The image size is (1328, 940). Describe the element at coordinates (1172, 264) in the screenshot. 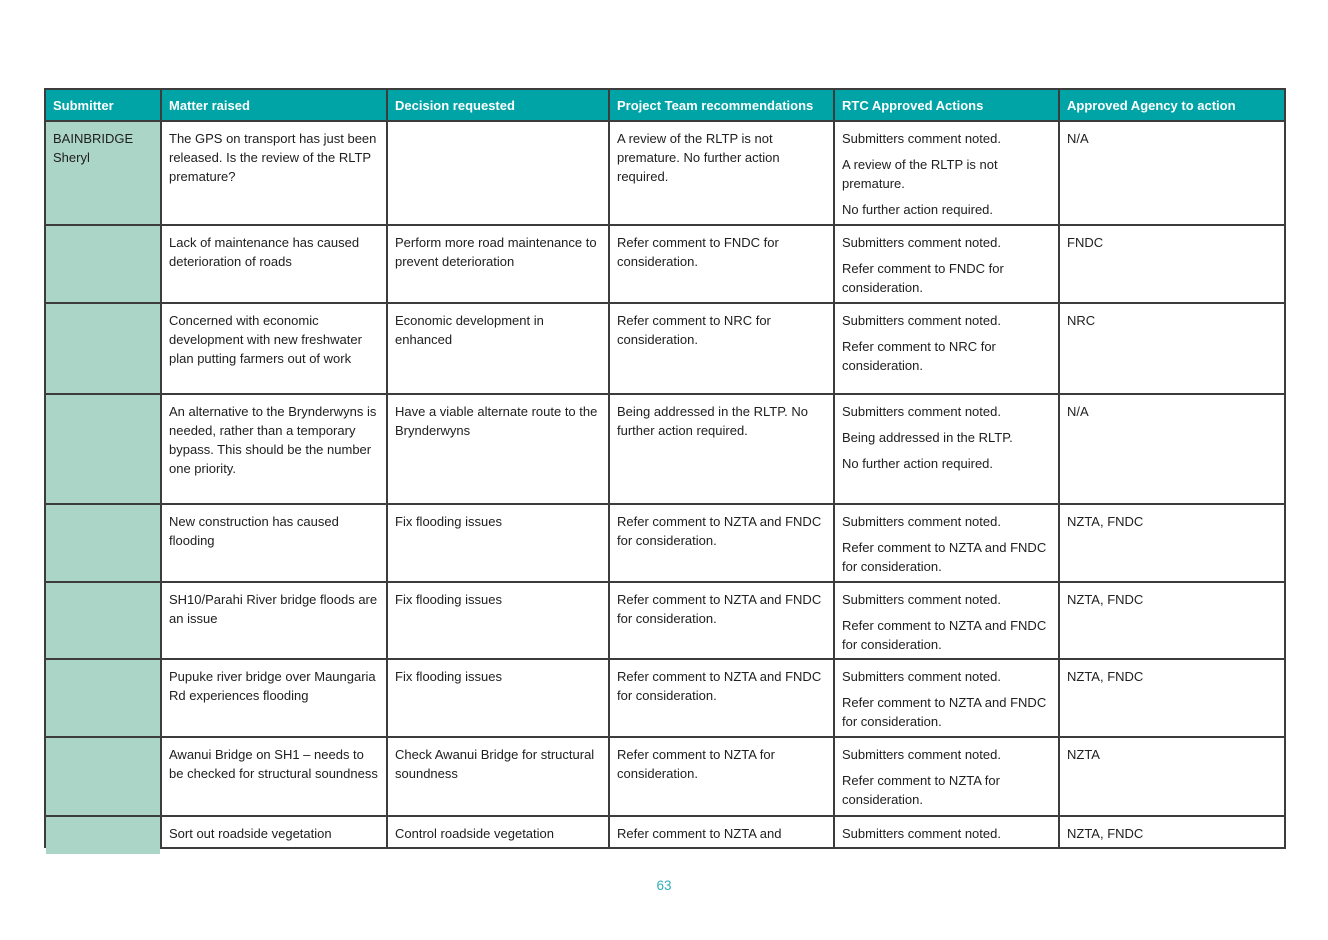

I see `cell-approved-agency: FNDC` at that location.